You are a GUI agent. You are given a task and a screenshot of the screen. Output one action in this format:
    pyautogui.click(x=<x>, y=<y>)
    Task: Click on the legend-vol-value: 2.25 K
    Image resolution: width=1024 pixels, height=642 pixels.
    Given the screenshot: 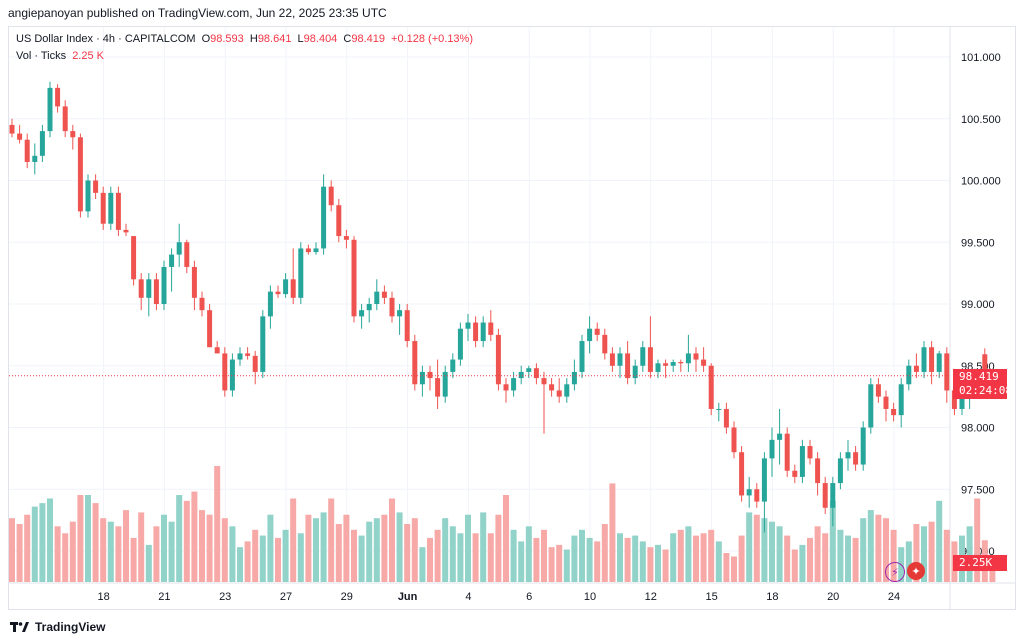 What is the action you would take?
    pyautogui.click(x=88, y=56)
    